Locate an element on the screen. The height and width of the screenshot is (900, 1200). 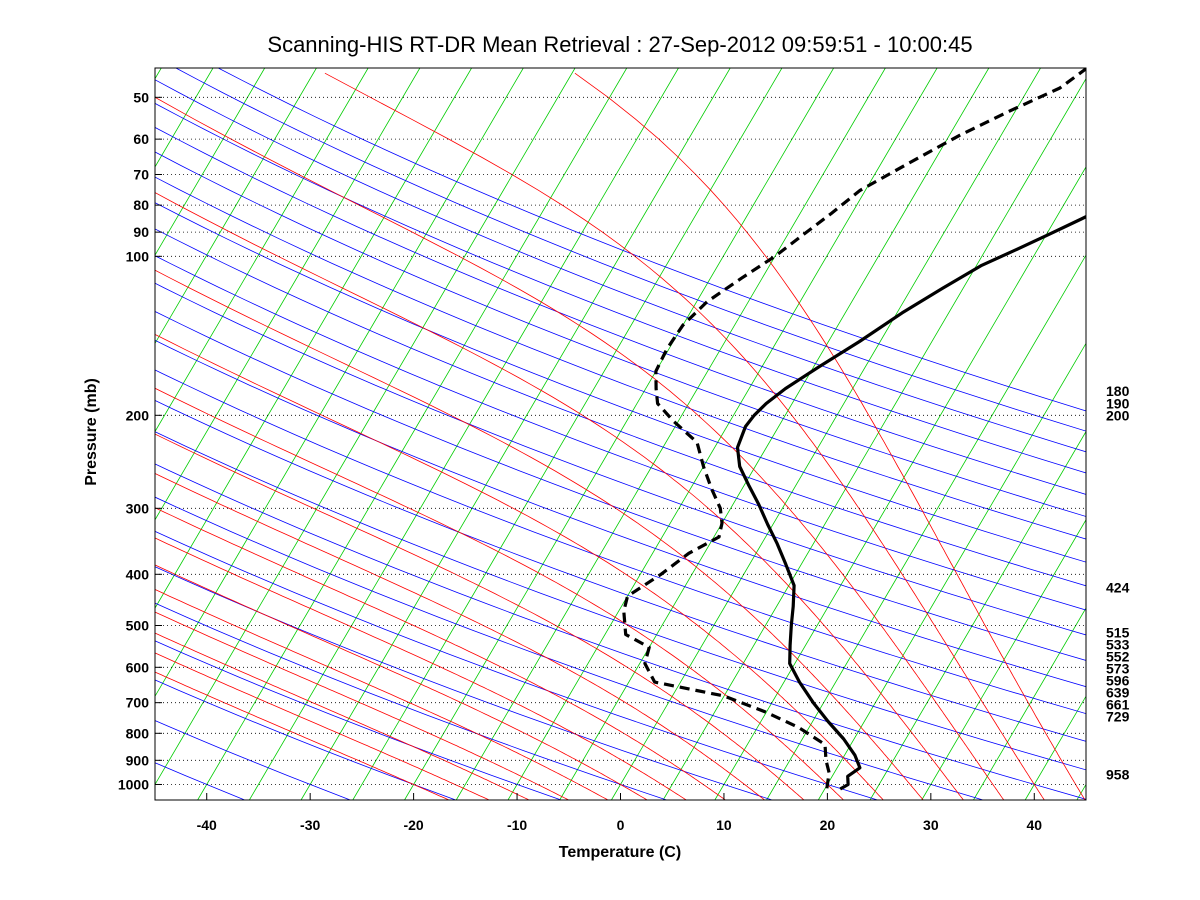
x-tick-label: 10 is located at coordinates (724, 825).